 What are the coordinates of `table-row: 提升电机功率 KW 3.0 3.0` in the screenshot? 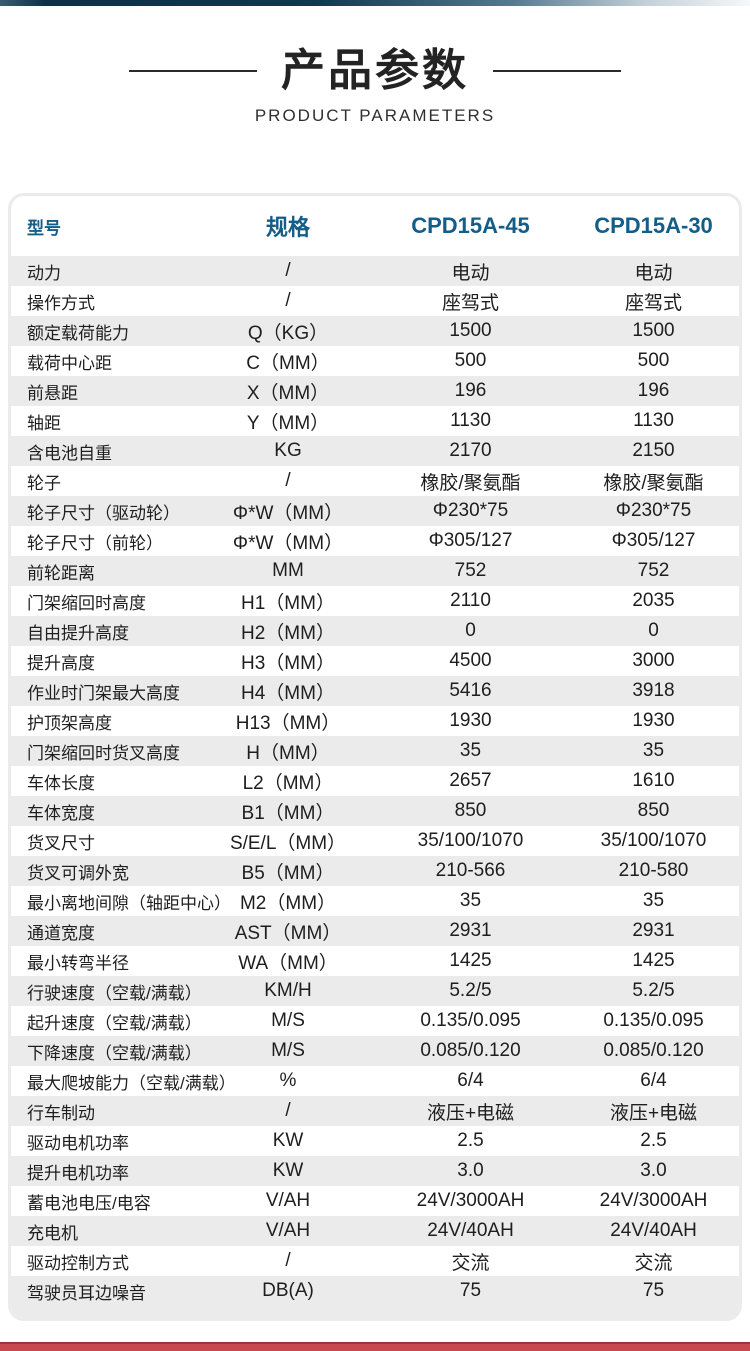 It's located at (375, 1171).